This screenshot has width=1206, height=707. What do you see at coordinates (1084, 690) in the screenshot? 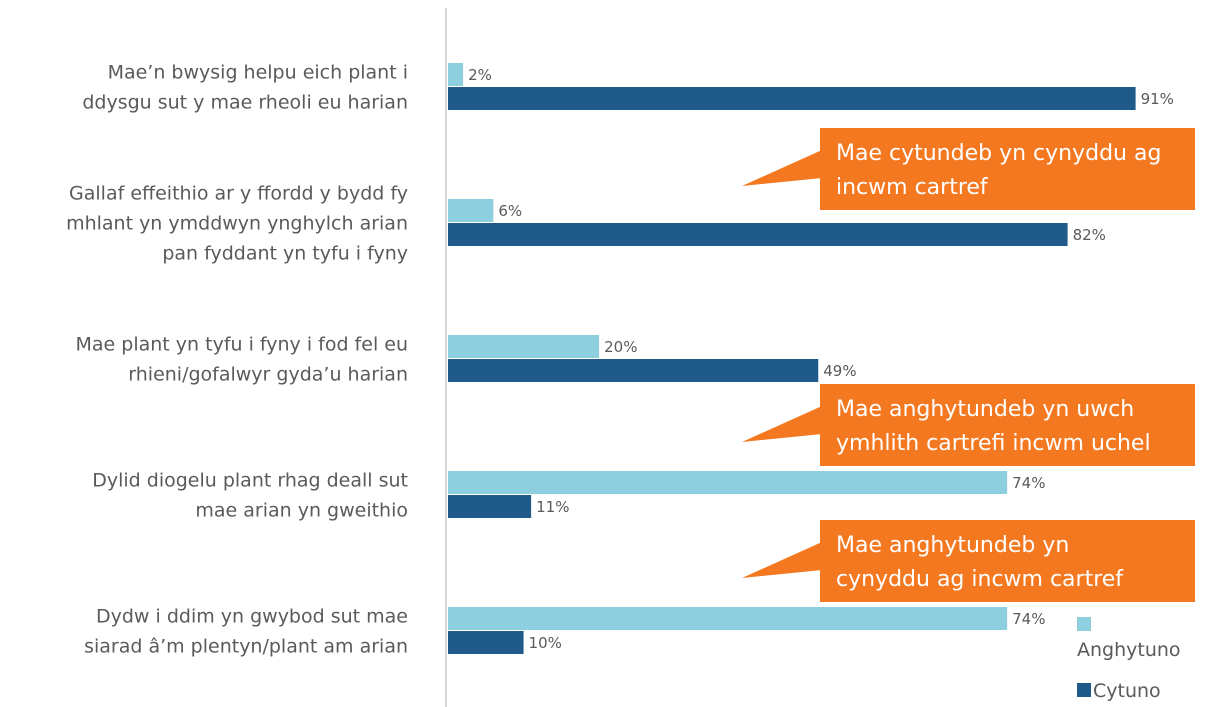
I see `legend-swatch-cytuno` at bounding box center [1084, 690].